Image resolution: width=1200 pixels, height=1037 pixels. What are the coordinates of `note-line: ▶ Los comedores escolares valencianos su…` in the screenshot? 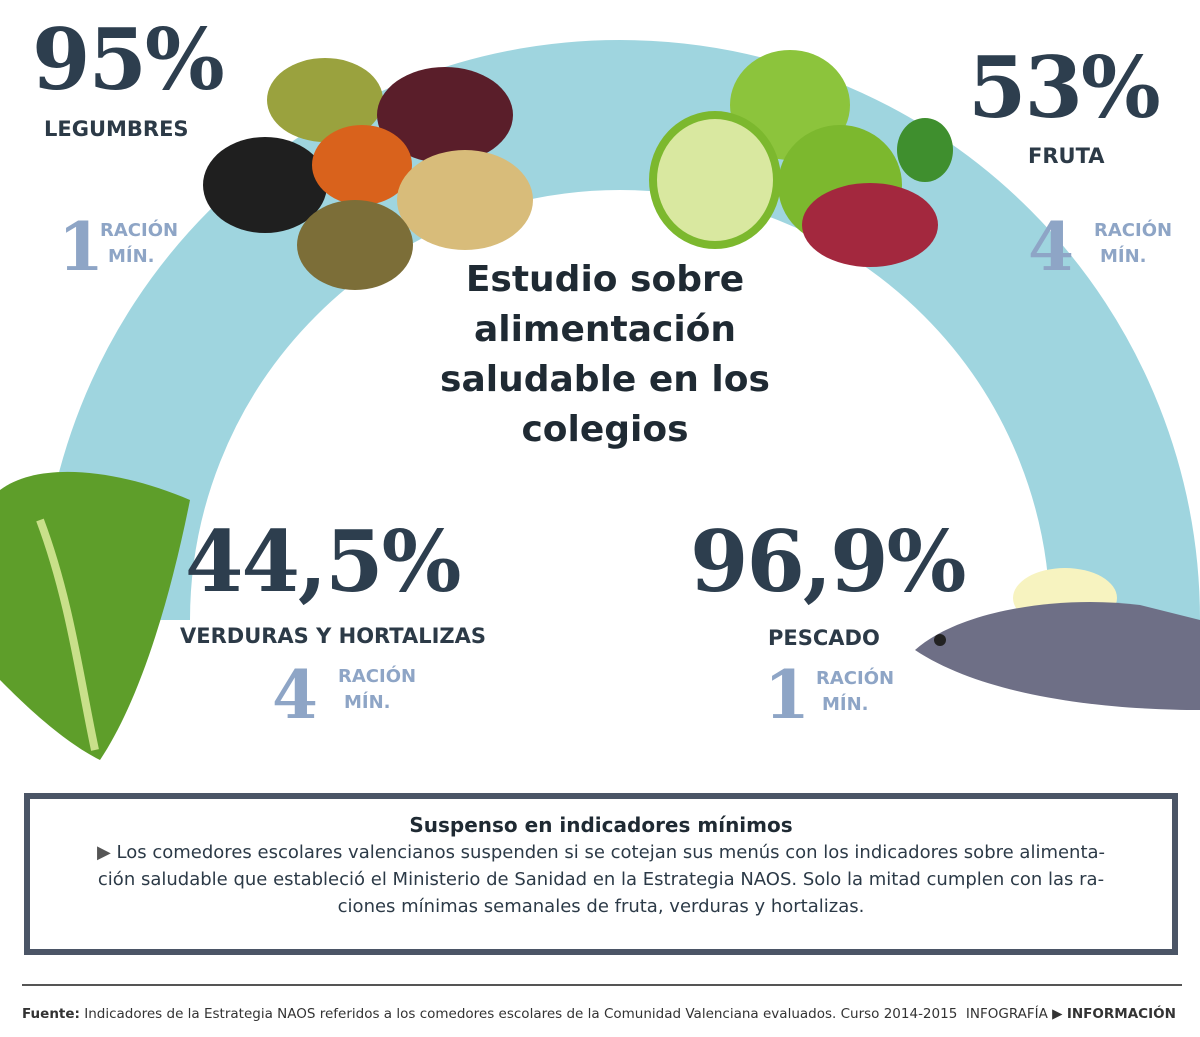 It's located at (601, 852).